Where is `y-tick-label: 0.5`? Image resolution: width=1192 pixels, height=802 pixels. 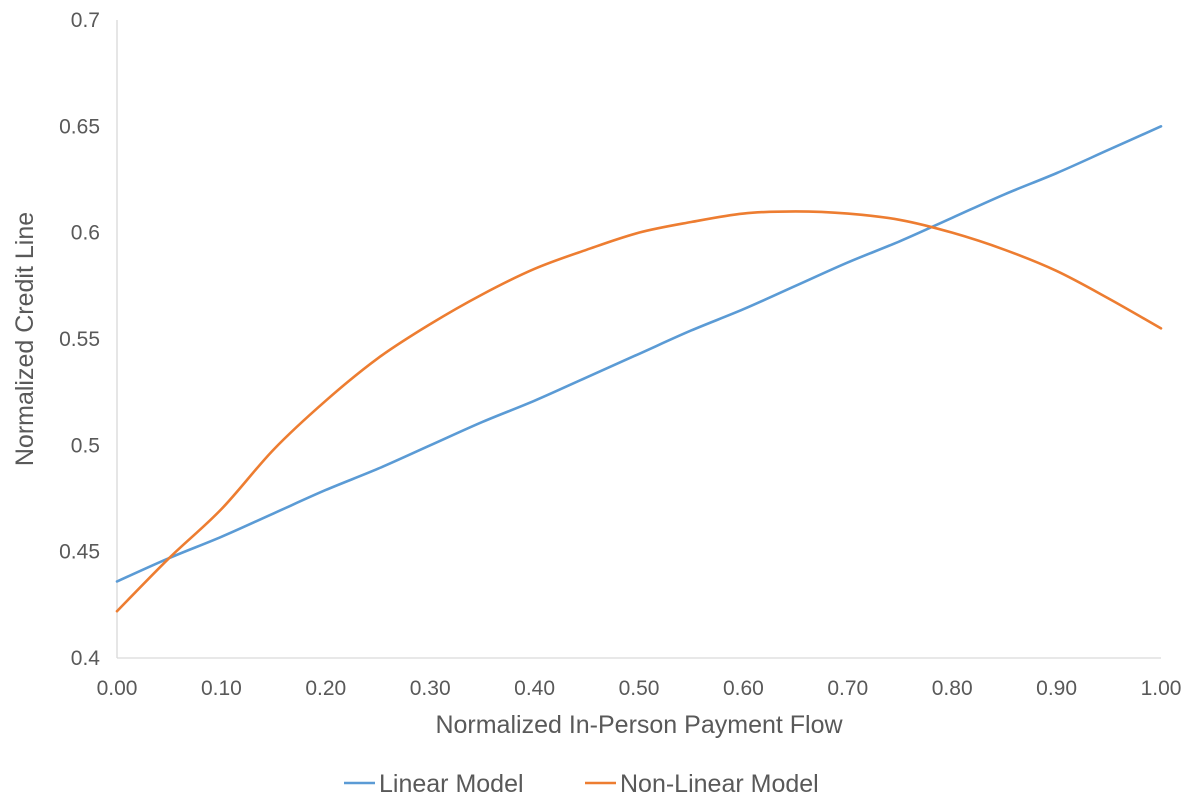
y-tick-label: 0.5 is located at coordinates (85, 445).